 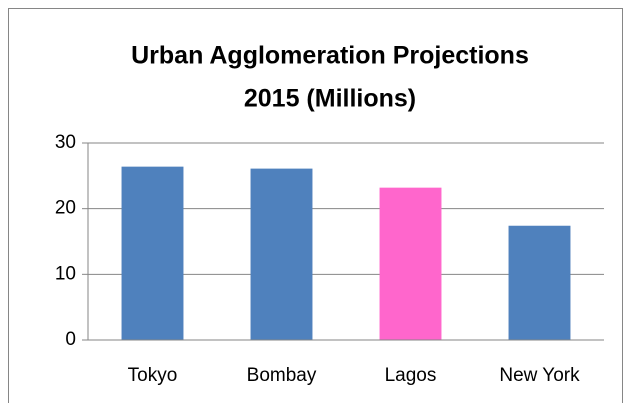 I want to click on y-tick-label: 0, so click(x=70, y=339).